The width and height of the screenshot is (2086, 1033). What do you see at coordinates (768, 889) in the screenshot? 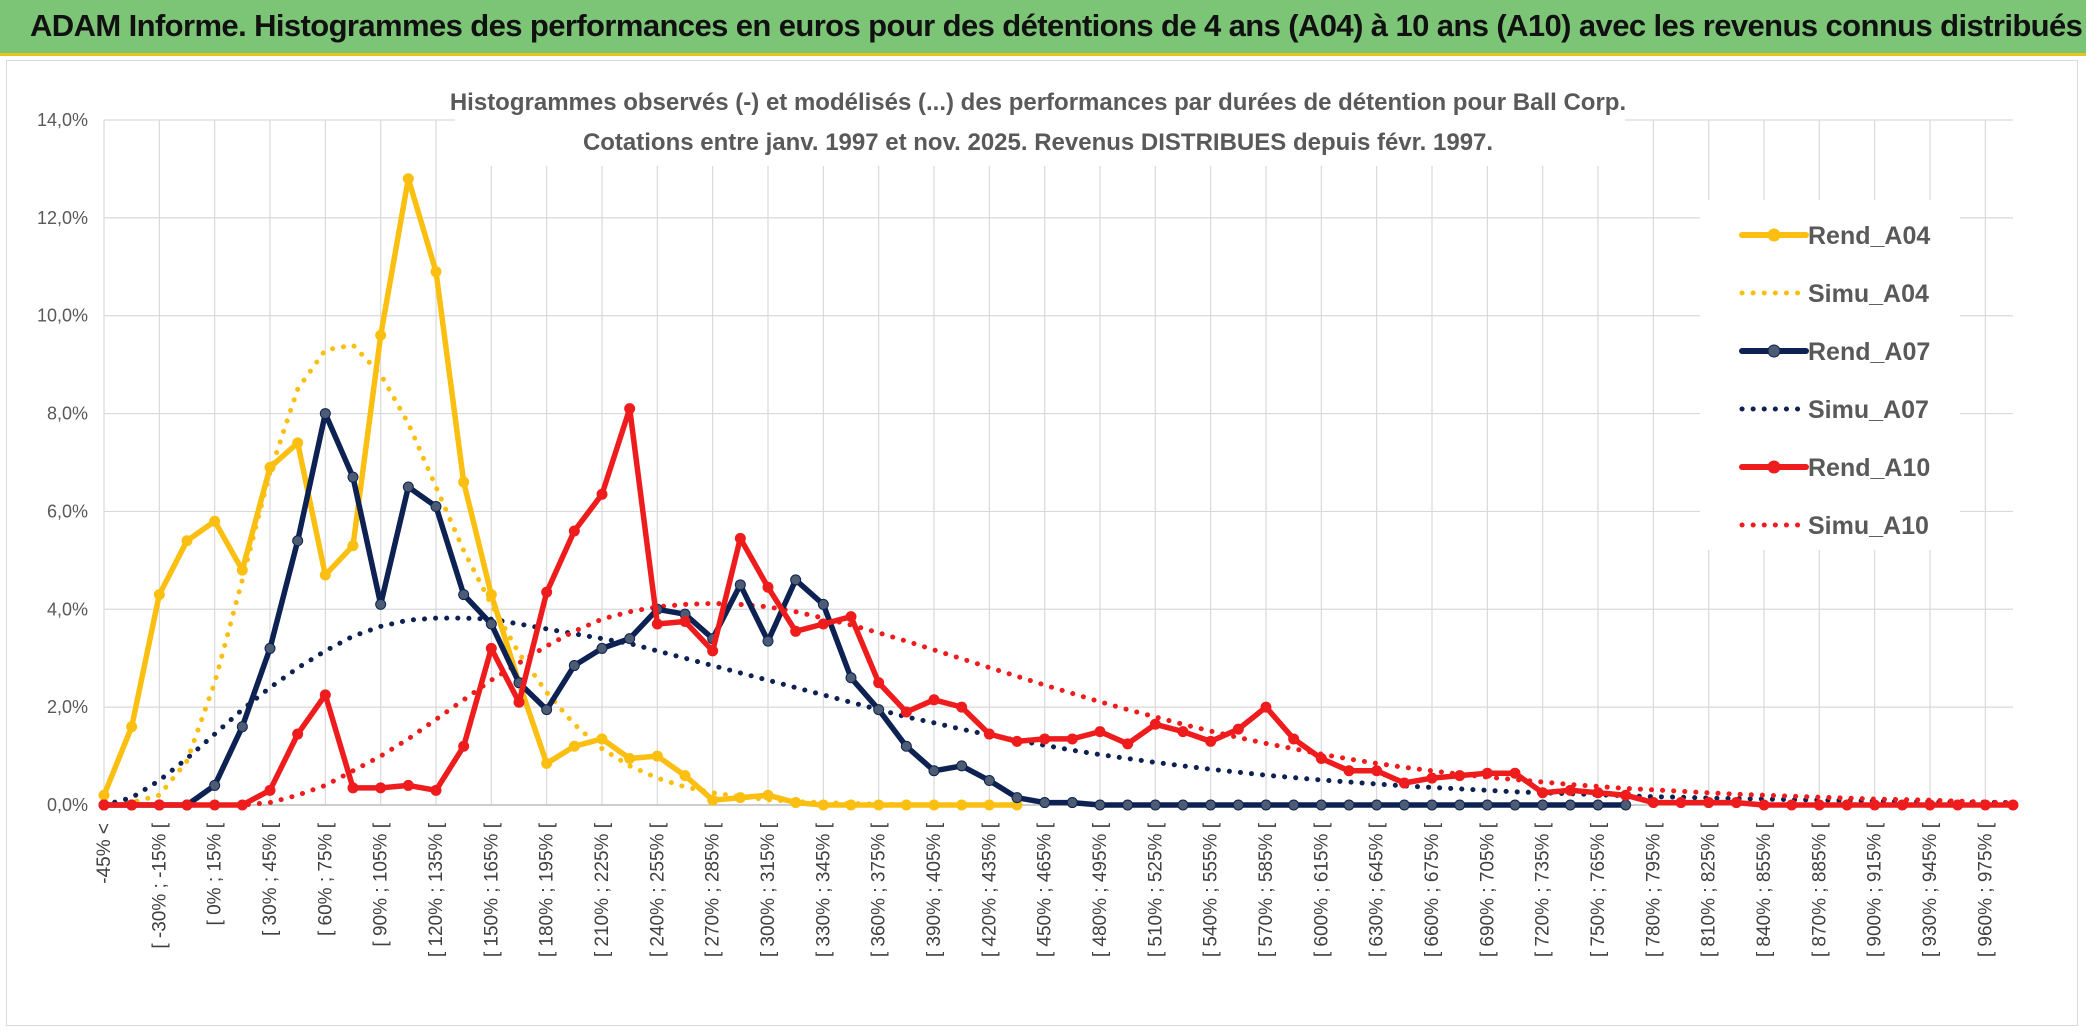
I see `x-tick-label: [ 300% ; 315% [` at bounding box center [768, 889].